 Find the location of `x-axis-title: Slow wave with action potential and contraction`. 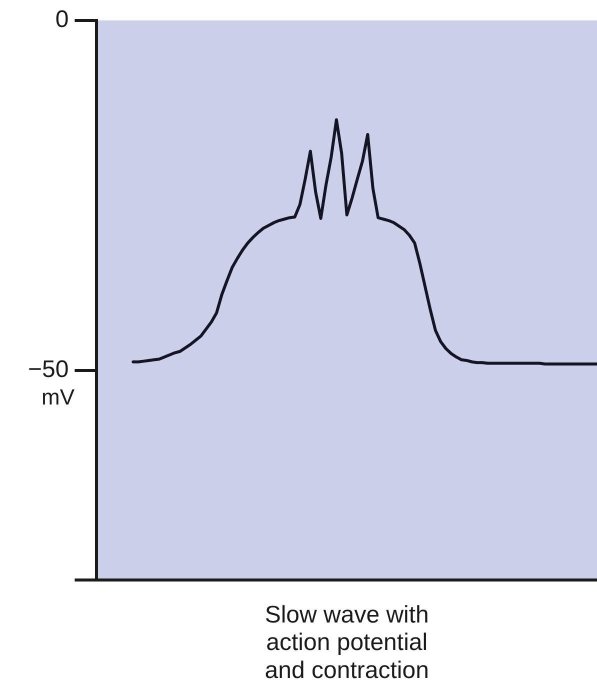

x-axis-title: Slow wave with action potential and contraction is located at coordinates (346, 643).